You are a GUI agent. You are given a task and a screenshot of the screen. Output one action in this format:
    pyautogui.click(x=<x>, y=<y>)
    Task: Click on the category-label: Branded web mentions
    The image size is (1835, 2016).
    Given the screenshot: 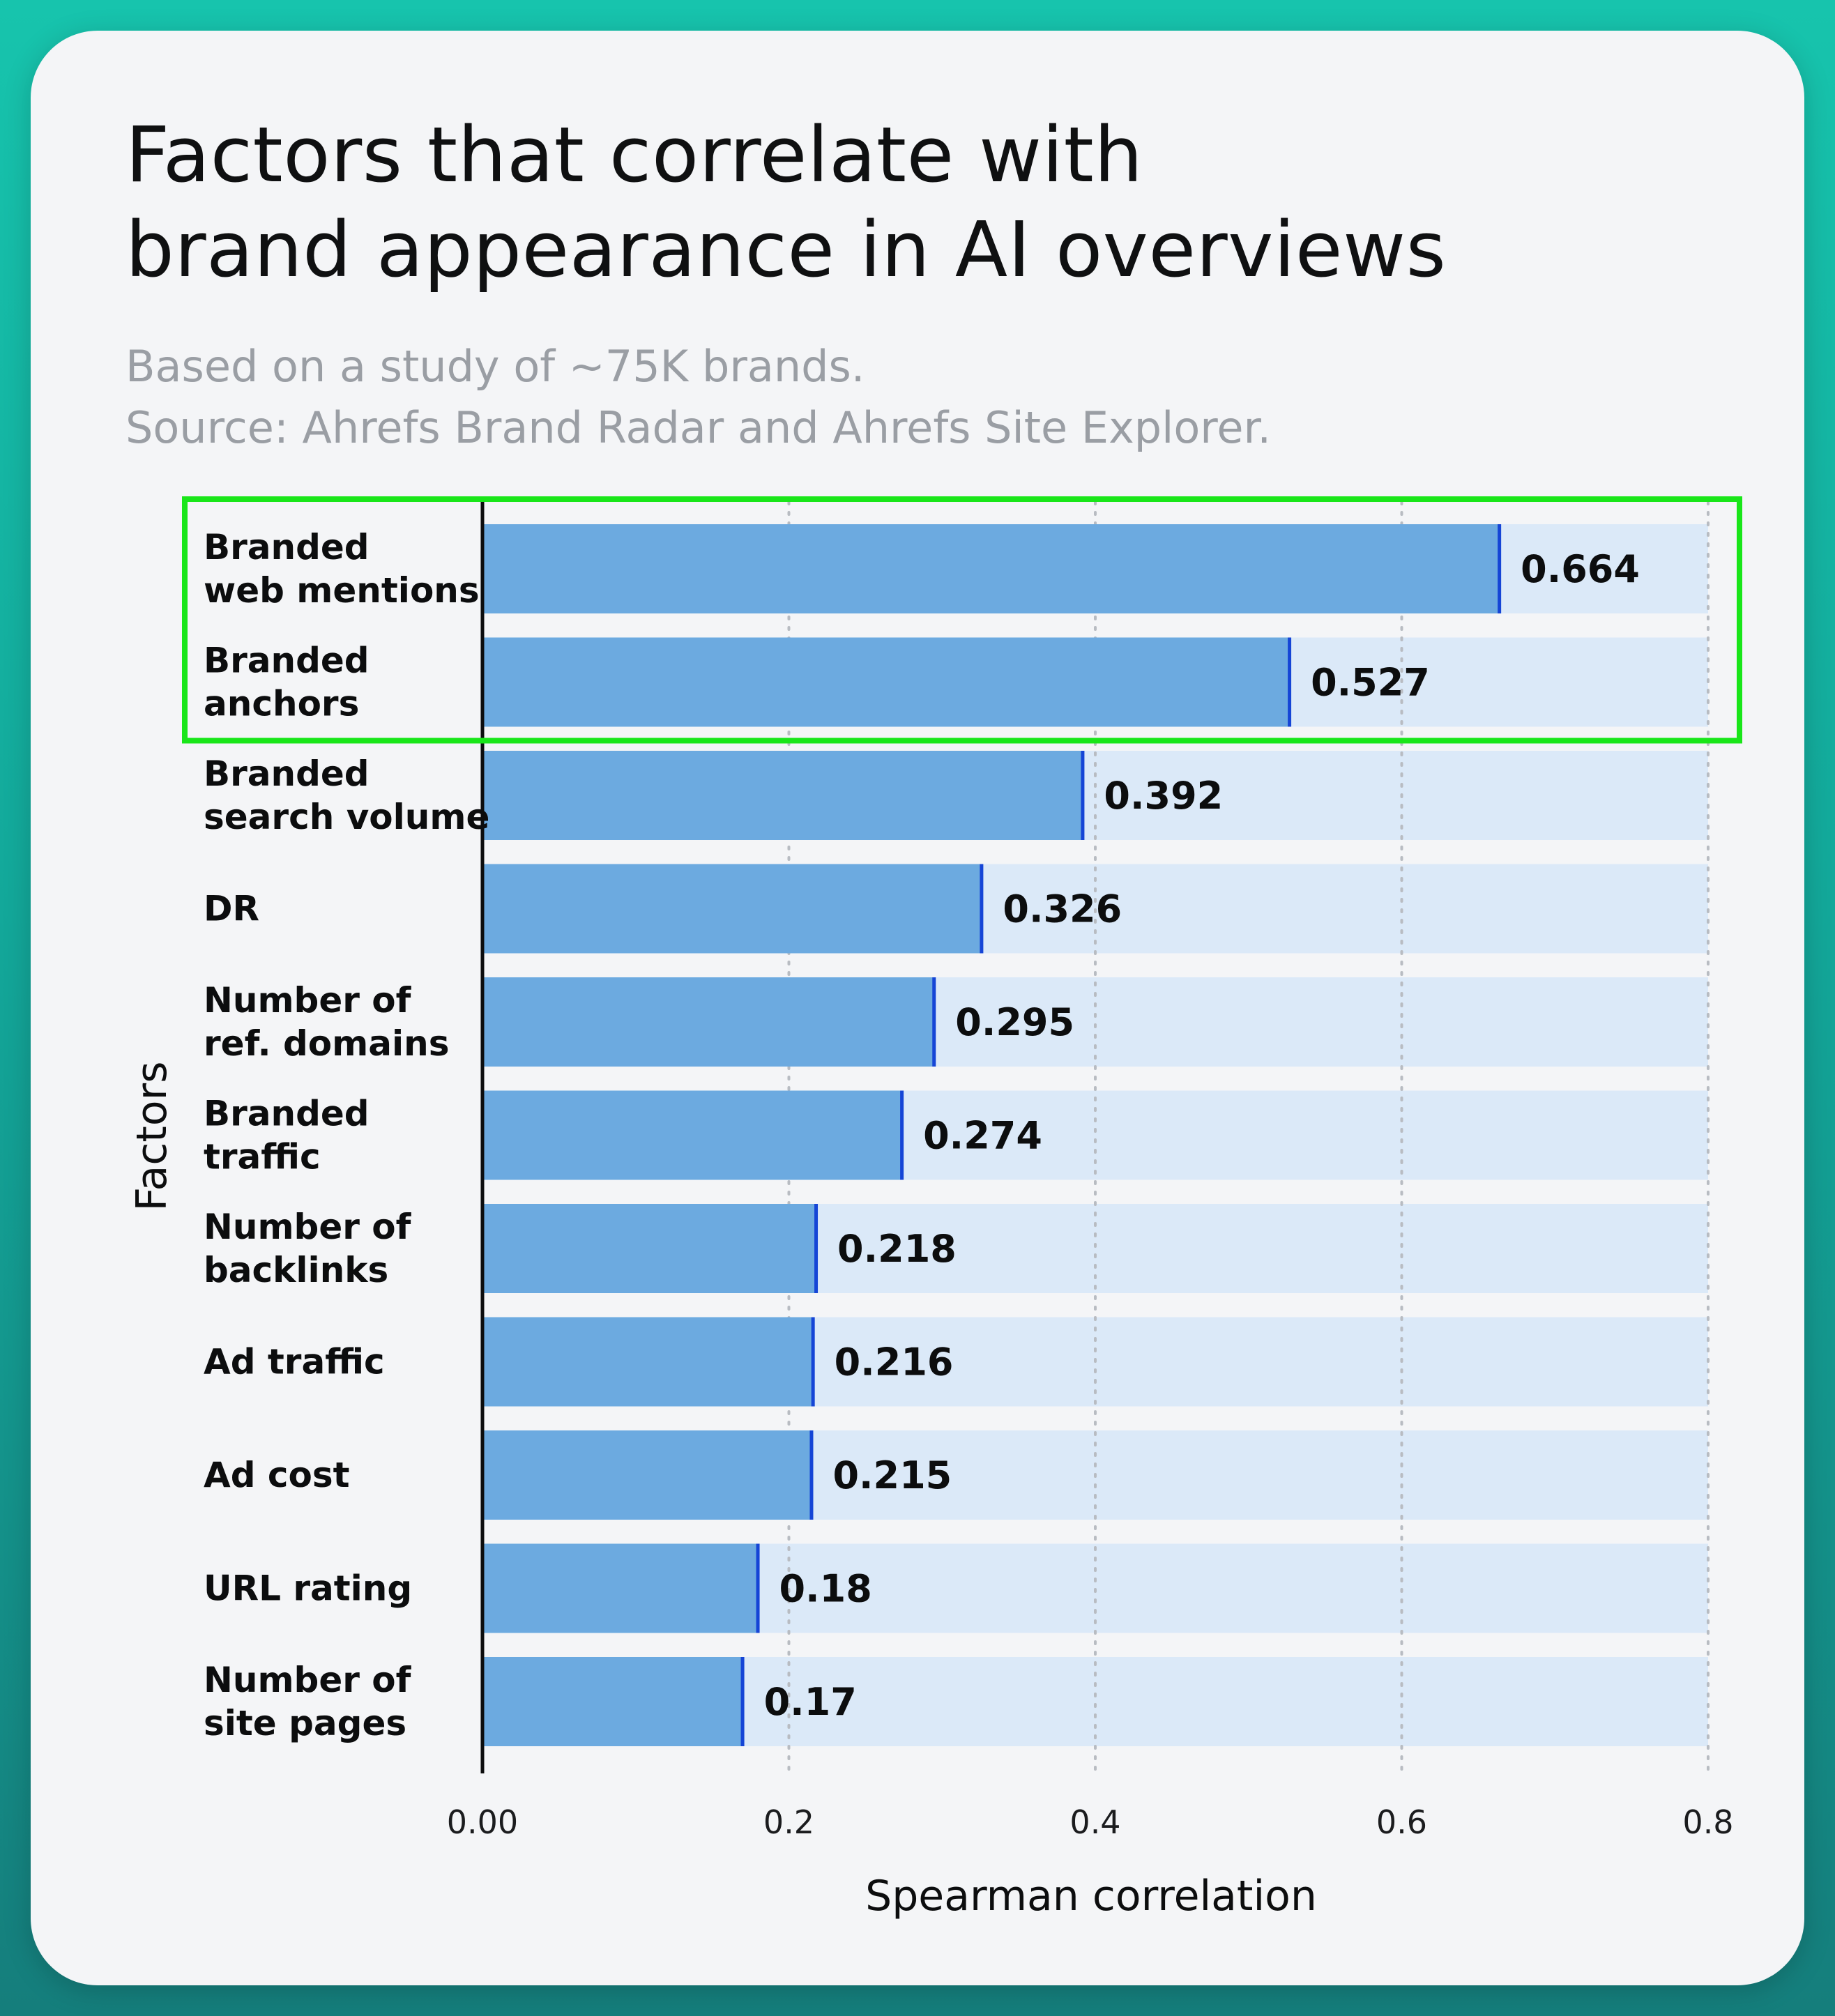 What is the action you would take?
    pyautogui.click(x=342, y=569)
    